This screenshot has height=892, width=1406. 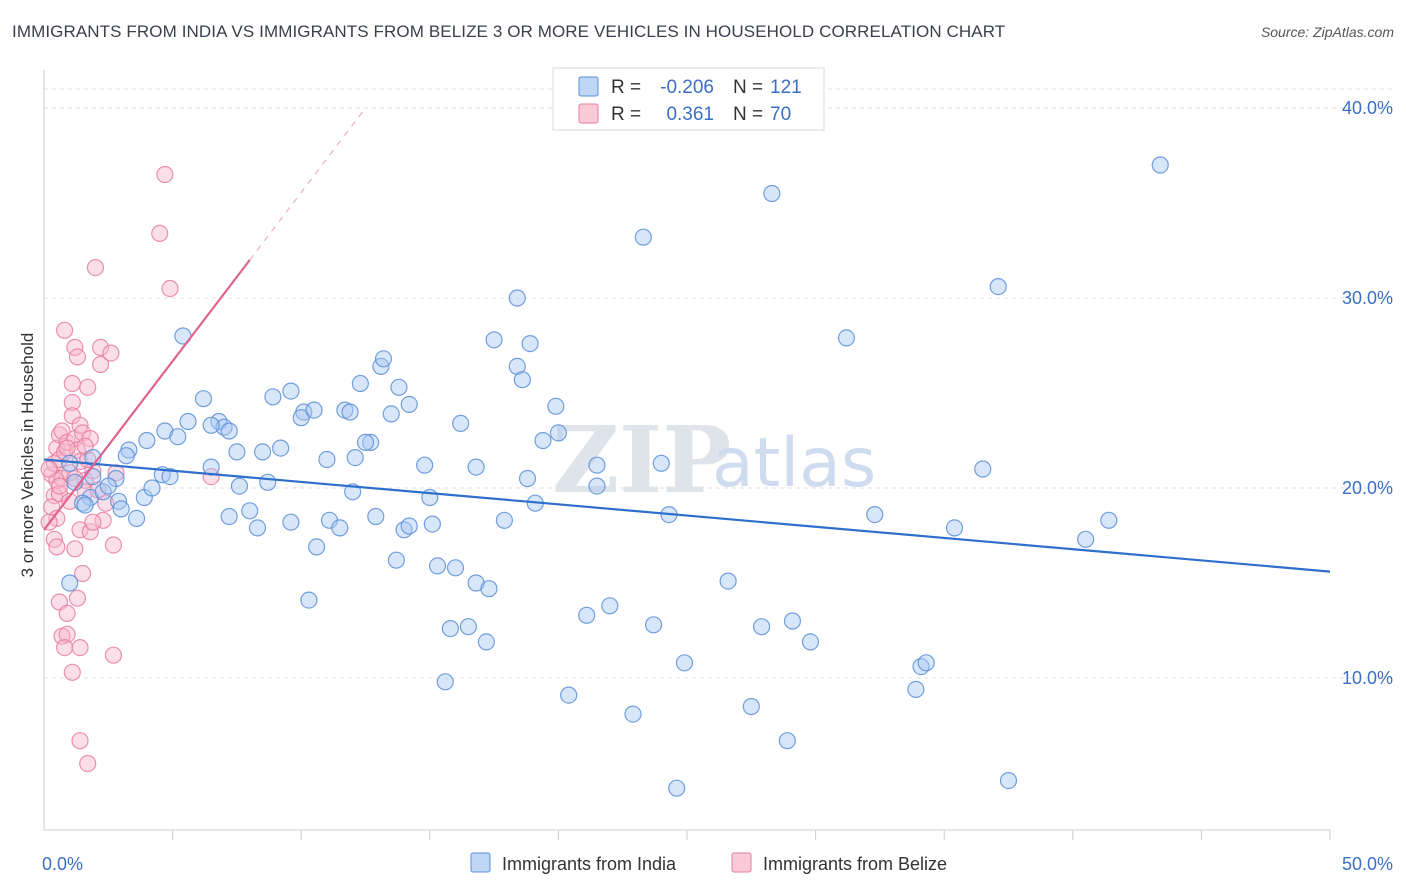 What do you see at coordinates (748, 87) in the screenshot?
I see `legend-n-label-india: N =` at bounding box center [748, 87].